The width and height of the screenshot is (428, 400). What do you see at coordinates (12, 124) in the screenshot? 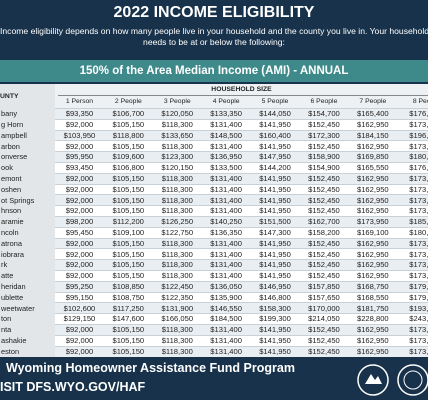
I see `county-name: g Horn` at bounding box center [12, 124].